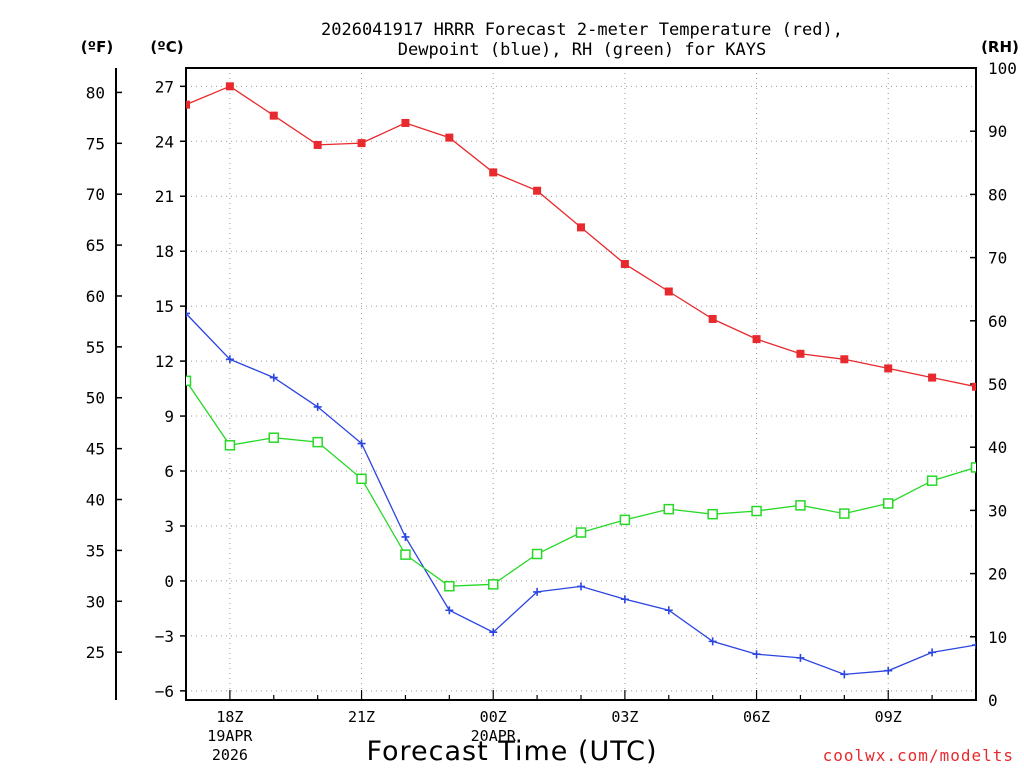 Image resolution: width=1024 pixels, height=768 pixels. Describe the element at coordinates (493, 717) in the screenshot. I see `x-tick-label: 00Z` at that location.